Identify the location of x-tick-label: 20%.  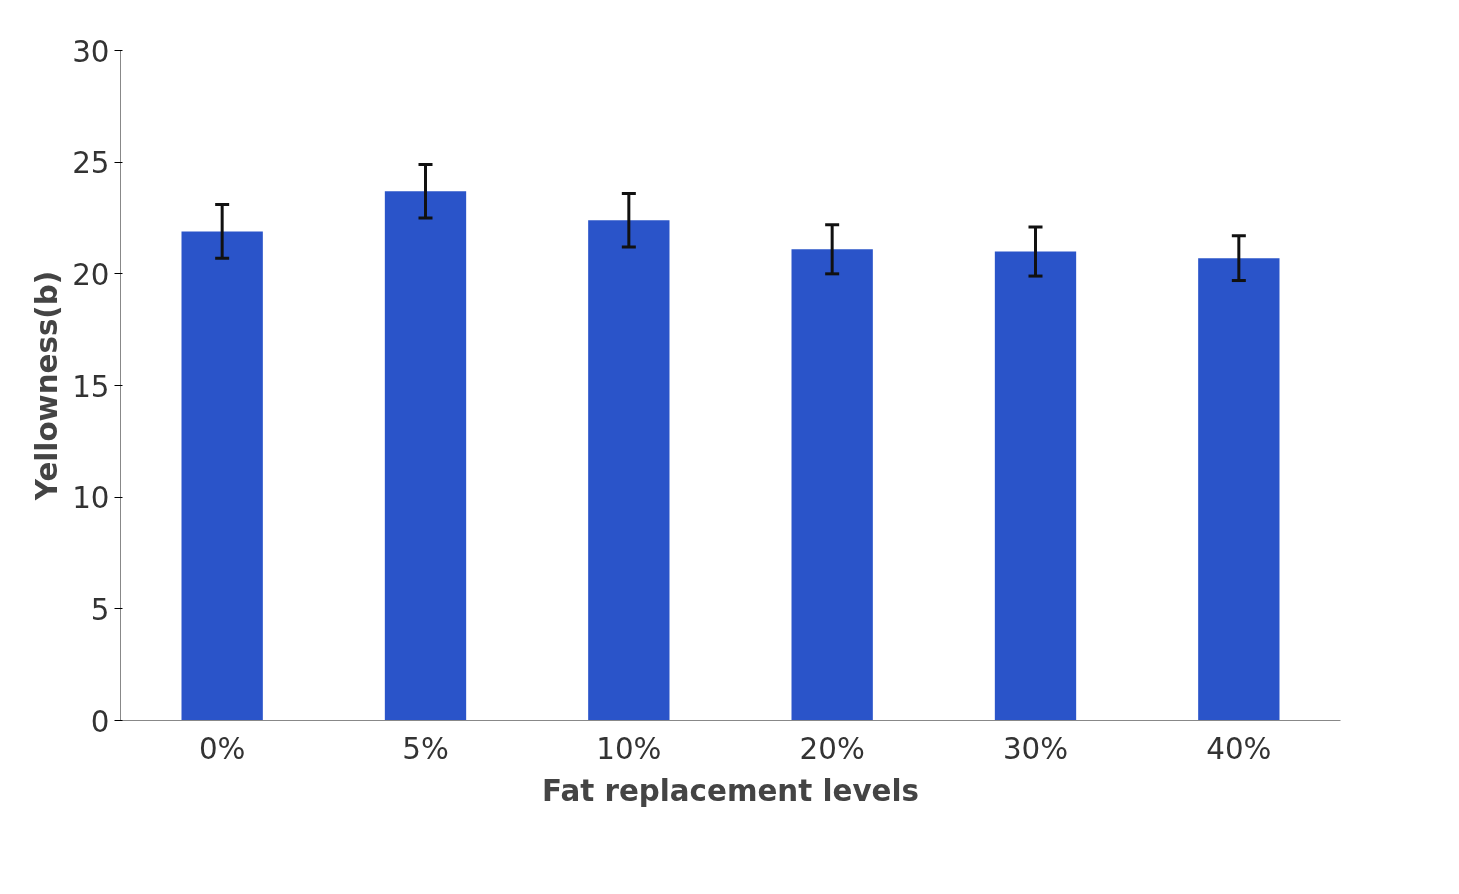
(832, 748).